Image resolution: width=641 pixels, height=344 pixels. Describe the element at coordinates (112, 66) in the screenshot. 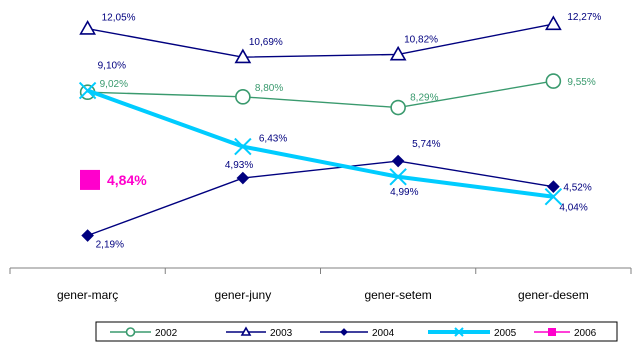

I see `data-label: 9,10%` at that location.